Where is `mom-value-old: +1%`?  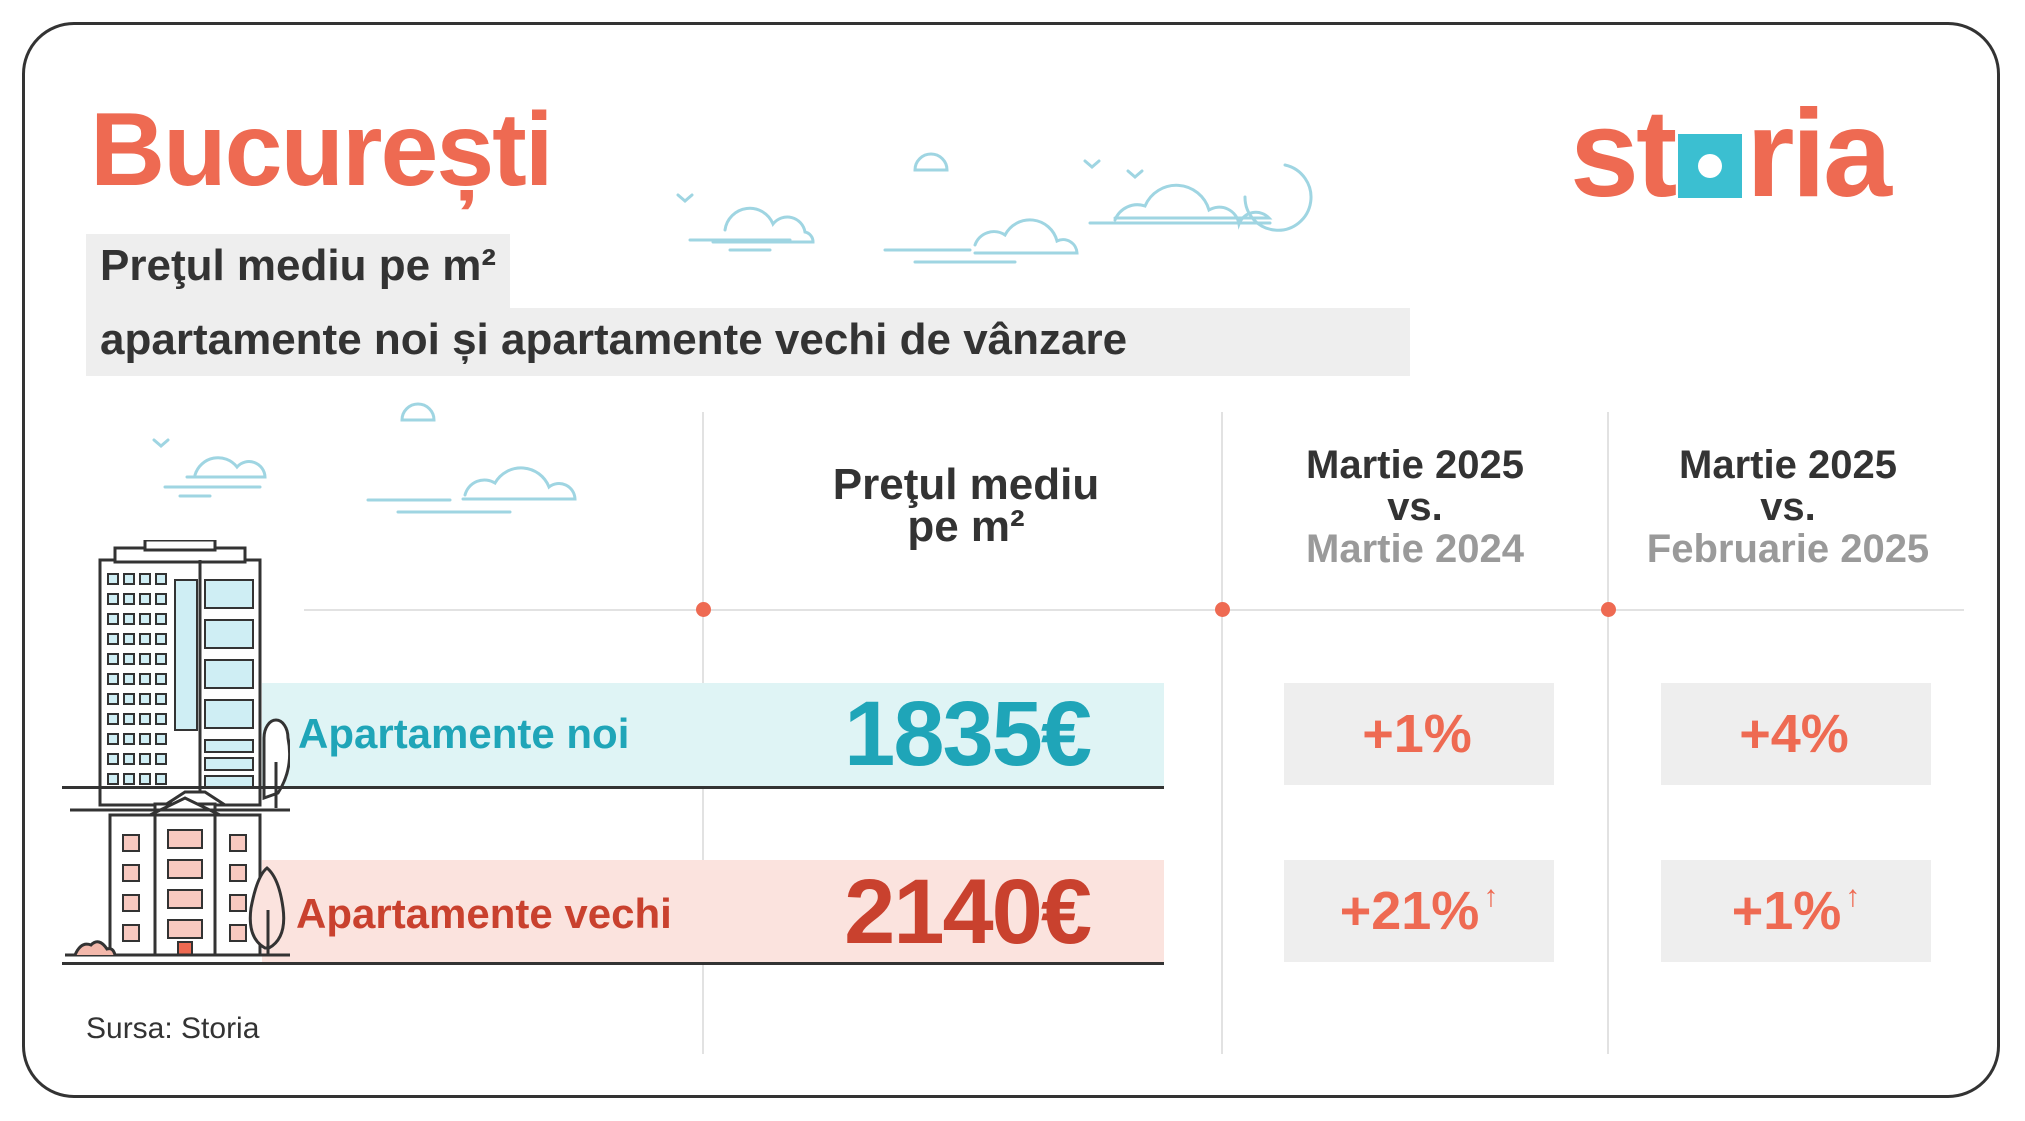
mom-value-old: +1% is located at coordinates (1786, 911).